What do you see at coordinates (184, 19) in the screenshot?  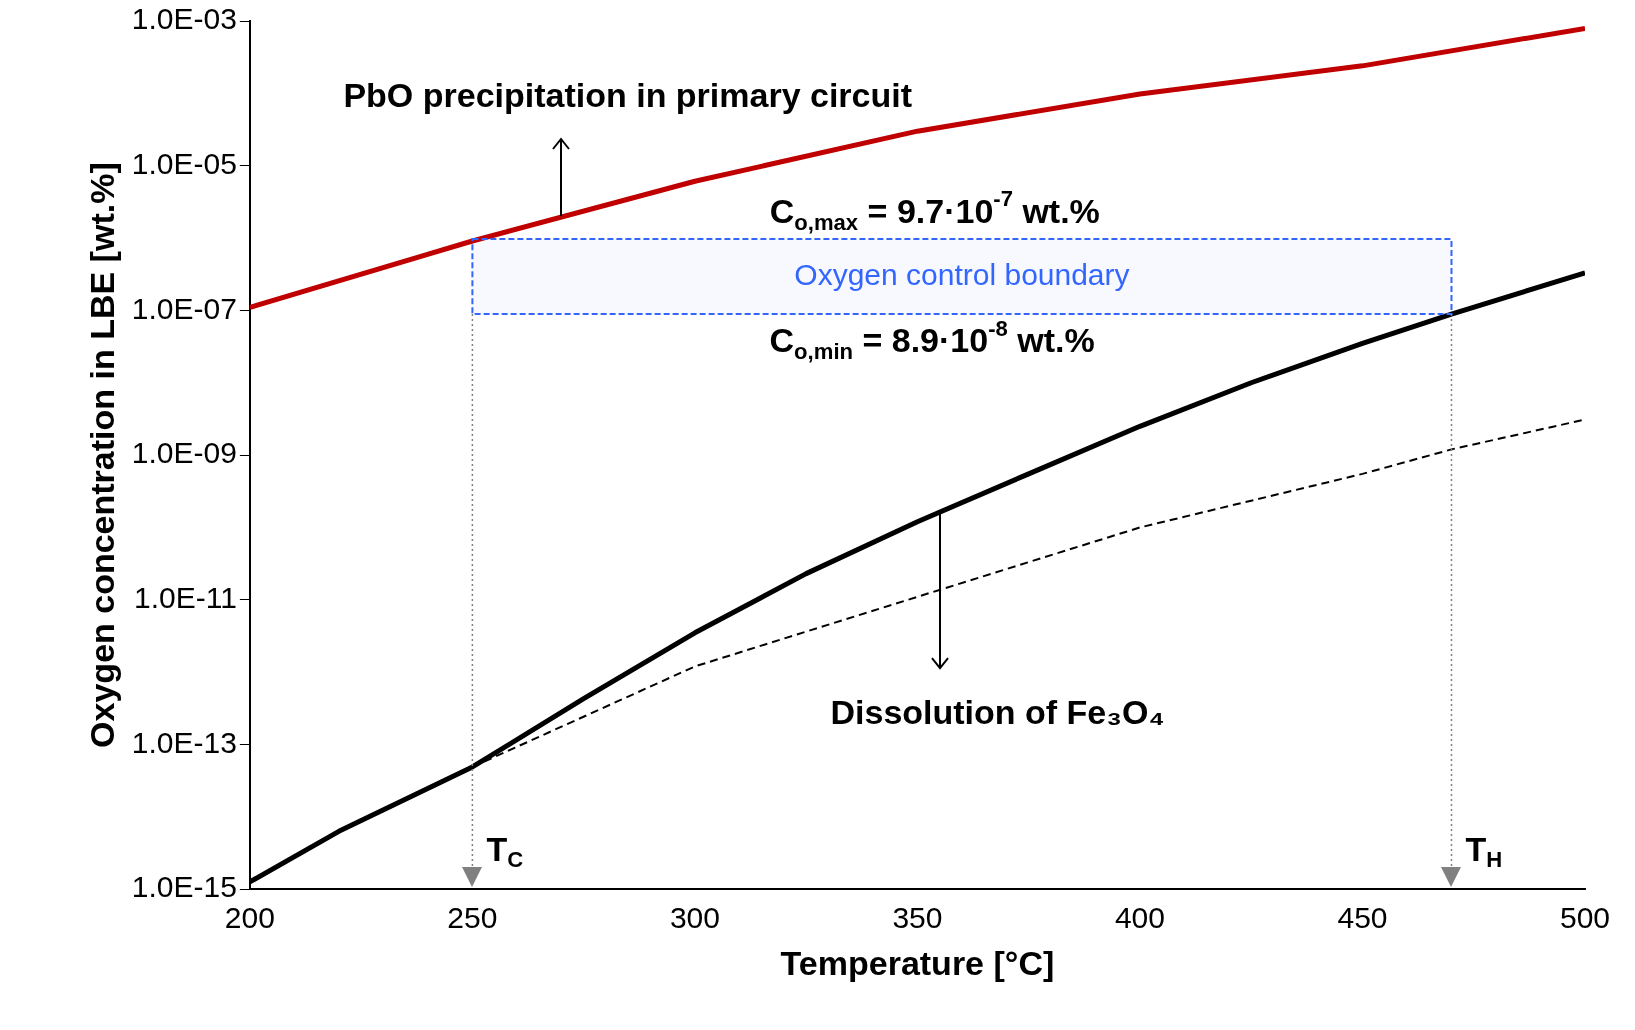 I see `y-tick-label: 1.0E-03` at bounding box center [184, 19].